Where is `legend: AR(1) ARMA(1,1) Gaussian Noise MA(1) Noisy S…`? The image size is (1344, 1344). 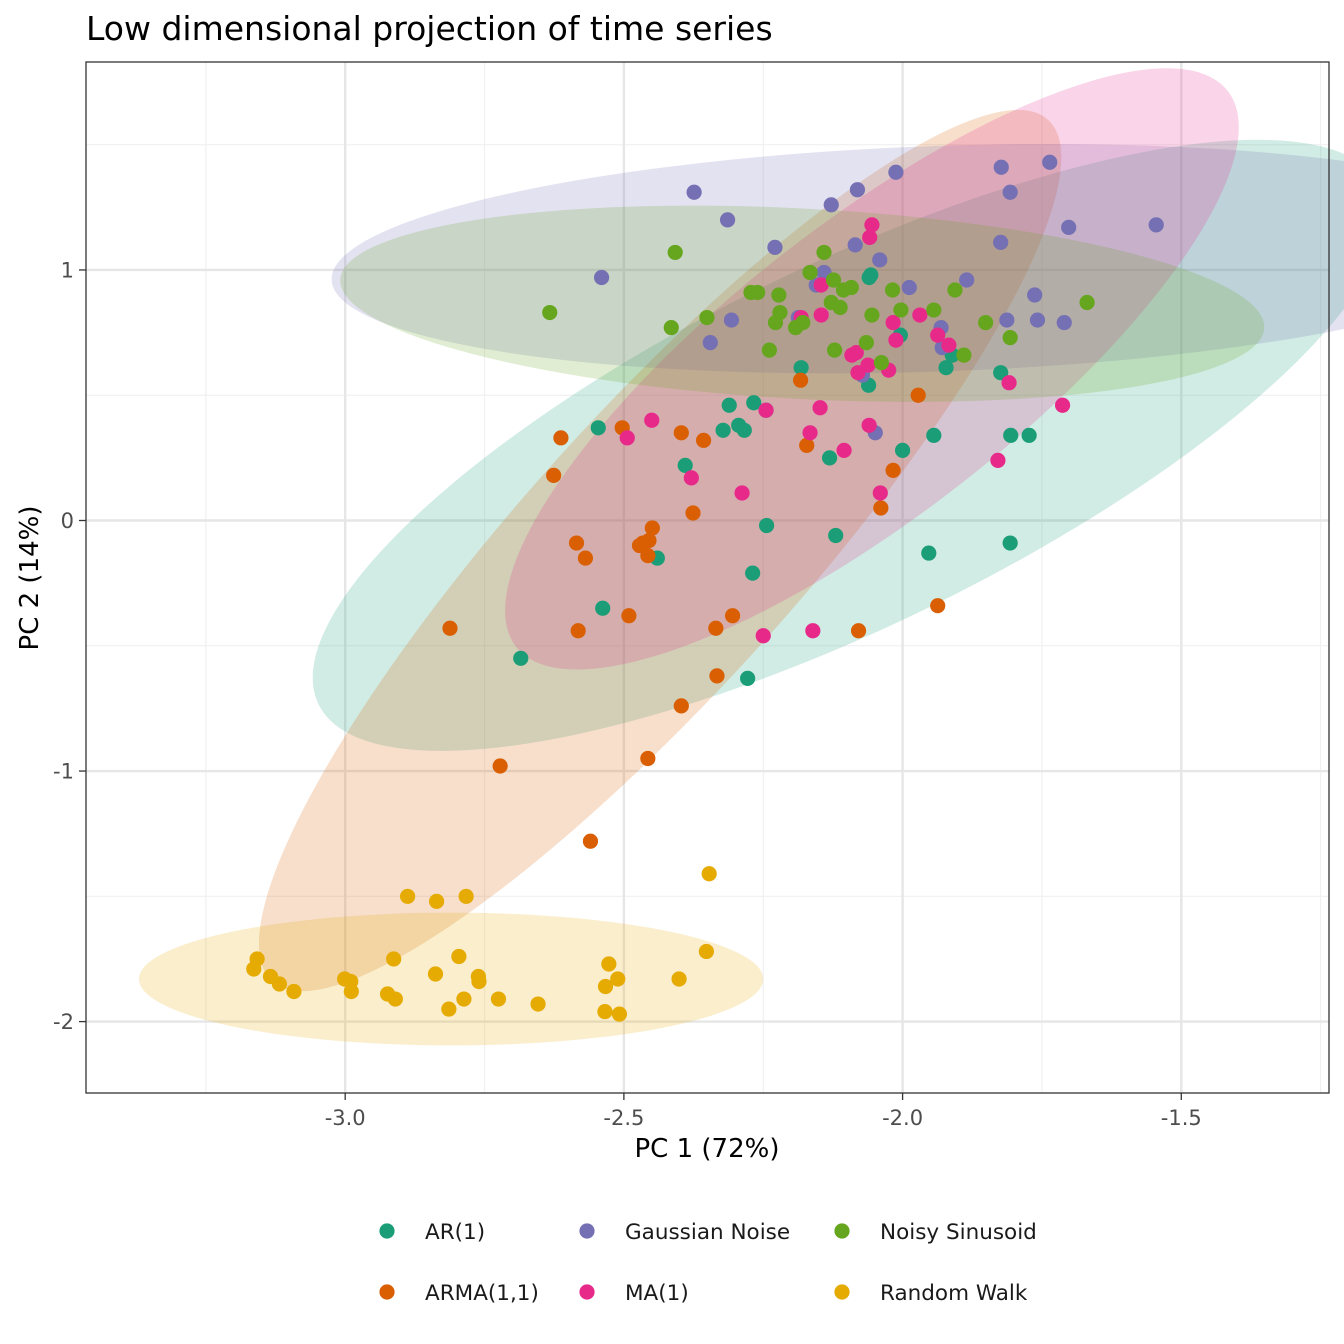 legend: AR(1) ARMA(1,1) Gaussian Noise MA(1) Noisy S… is located at coordinates (708, 1263).